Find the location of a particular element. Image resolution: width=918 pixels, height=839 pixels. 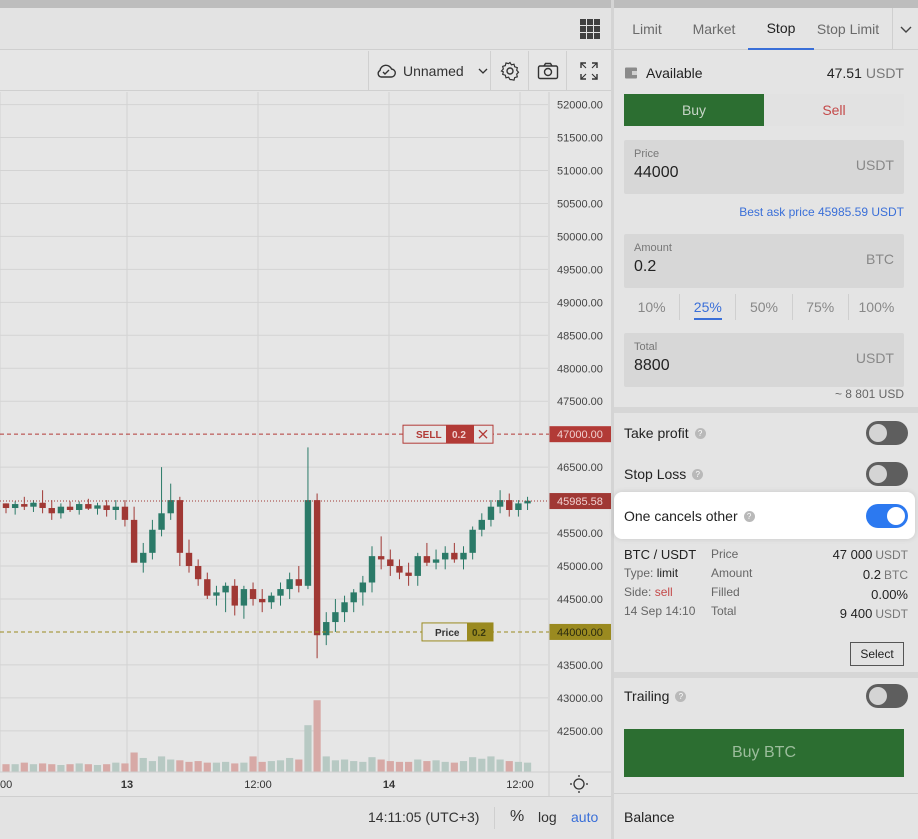

stop-loss-toggle is located at coordinates (887, 474).